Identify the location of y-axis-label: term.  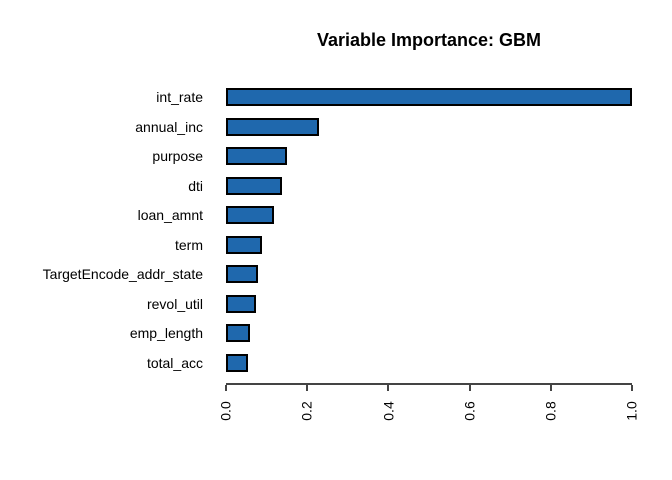
(189, 244).